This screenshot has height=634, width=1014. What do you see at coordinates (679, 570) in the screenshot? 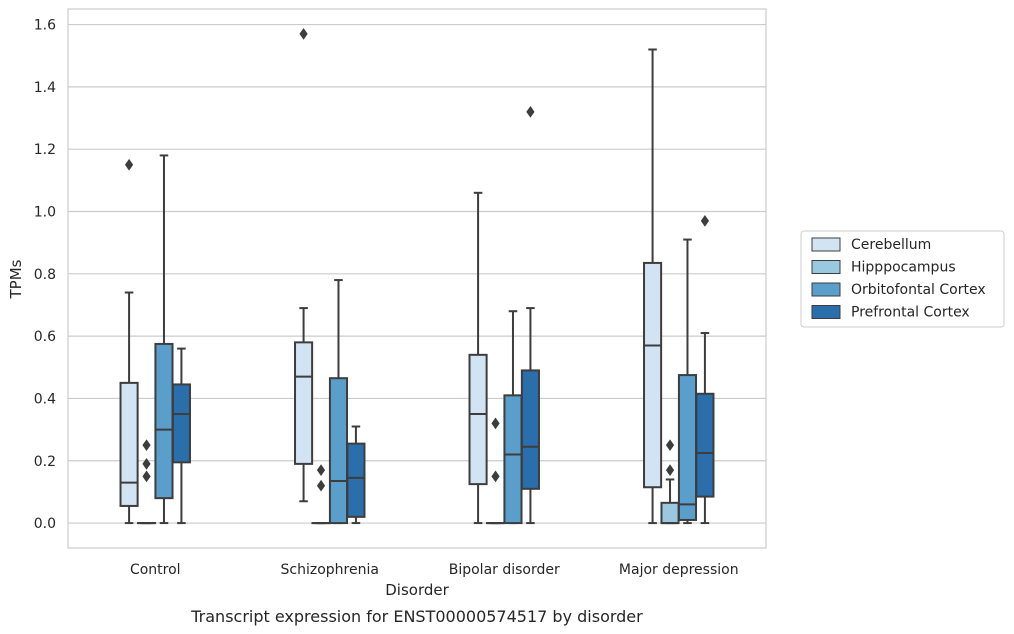
I see `x-tick-label: Major depression` at bounding box center [679, 570].